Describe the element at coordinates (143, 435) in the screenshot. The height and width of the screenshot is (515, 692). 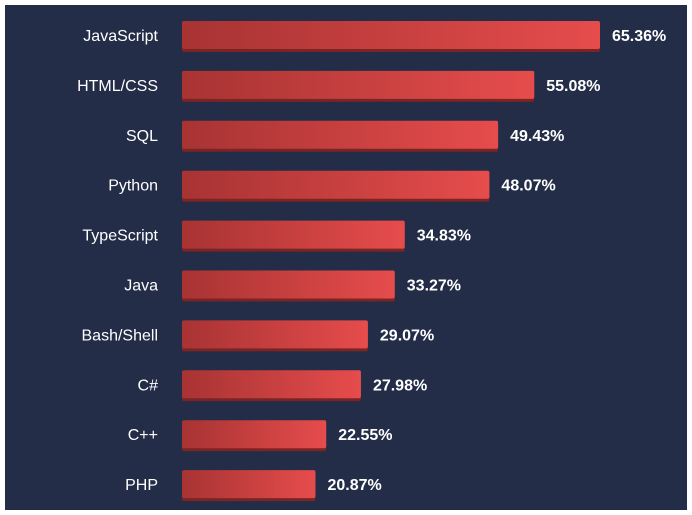
I see `category-label: C++` at that location.